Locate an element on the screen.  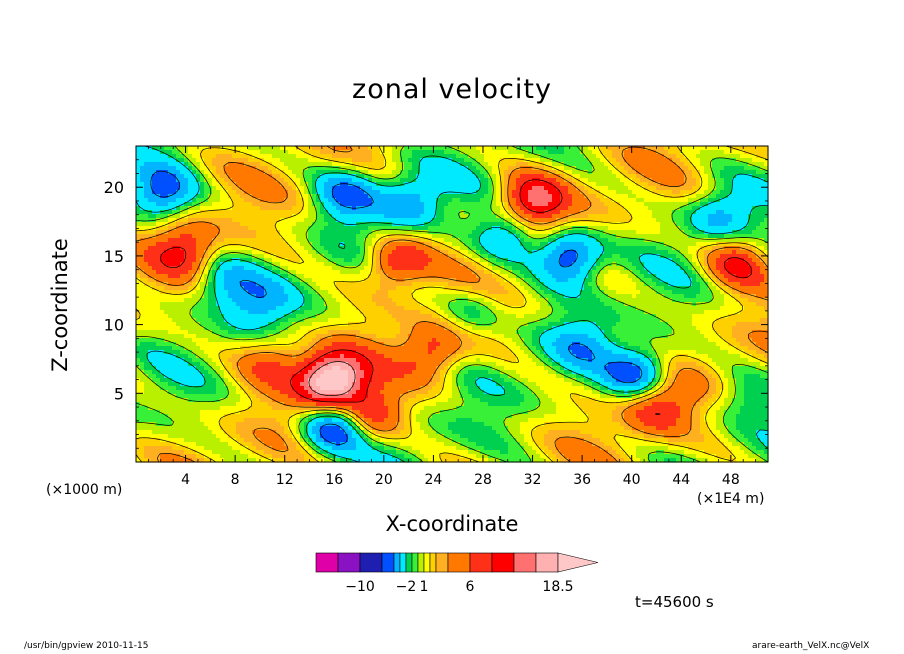
footer-left: /usr/bin/gpview 2010-11-15 is located at coordinates (86, 646).